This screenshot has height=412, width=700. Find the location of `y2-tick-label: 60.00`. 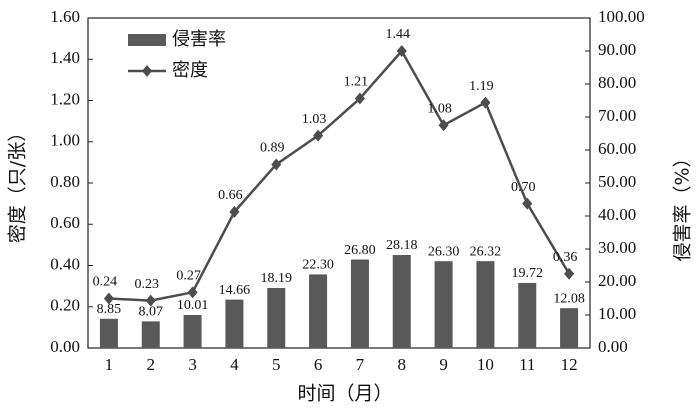

y2-tick-label: 60.00 is located at coordinates (617, 148).